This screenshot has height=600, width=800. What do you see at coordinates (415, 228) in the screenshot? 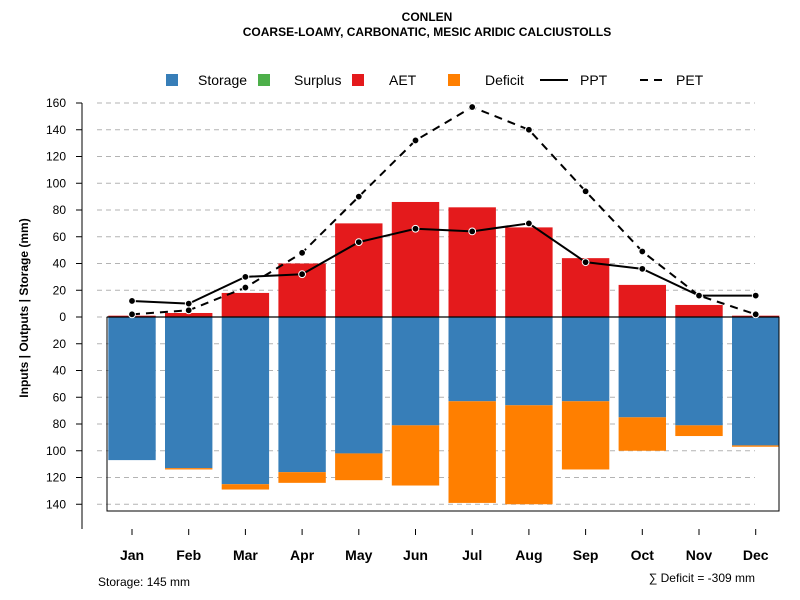
I see `ppt-point-jun` at bounding box center [415, 228].